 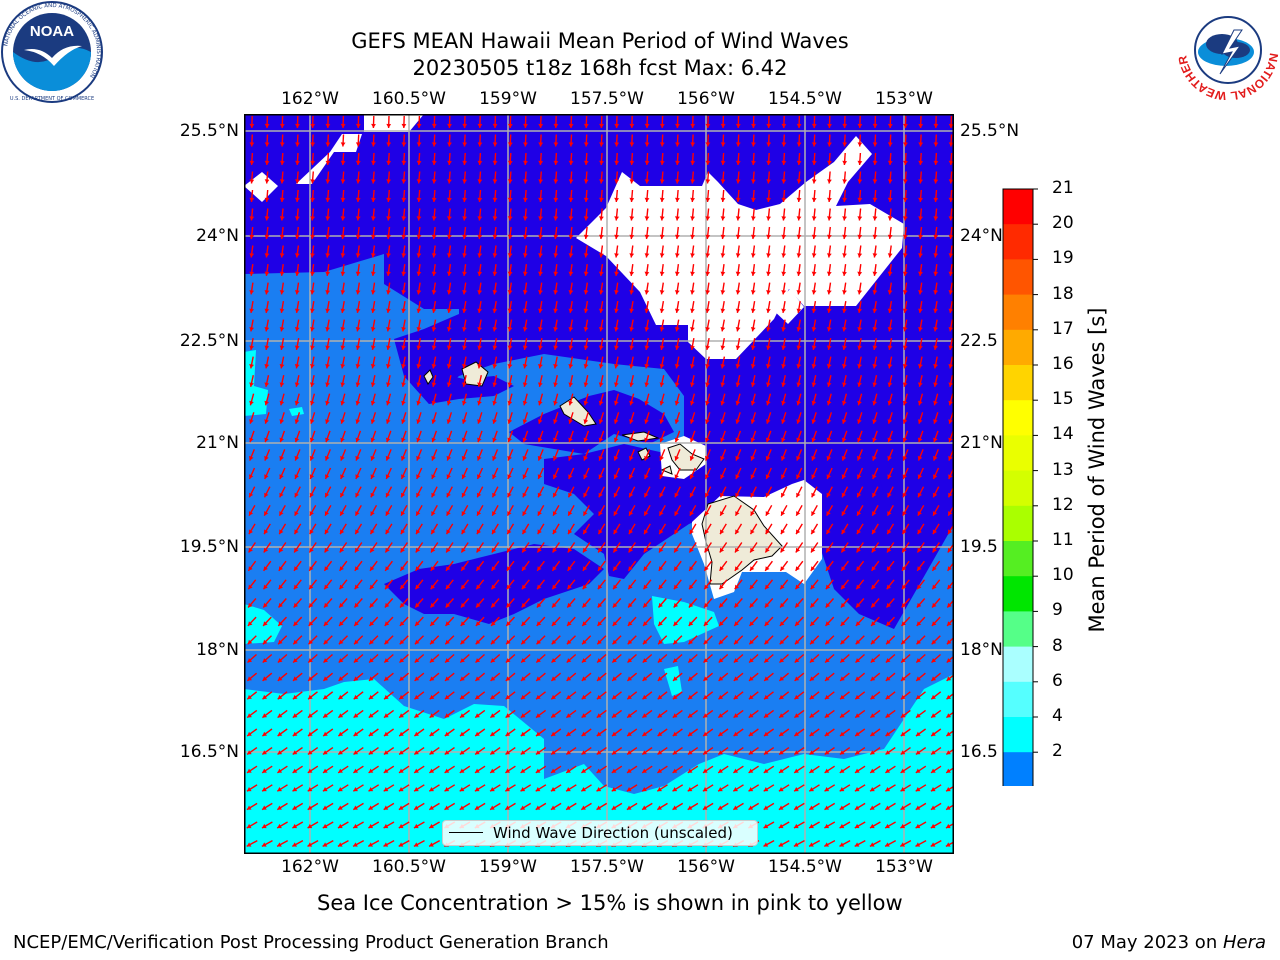 I want to click on lon-label-bottom: 159°W, so click(x=508, y=867).